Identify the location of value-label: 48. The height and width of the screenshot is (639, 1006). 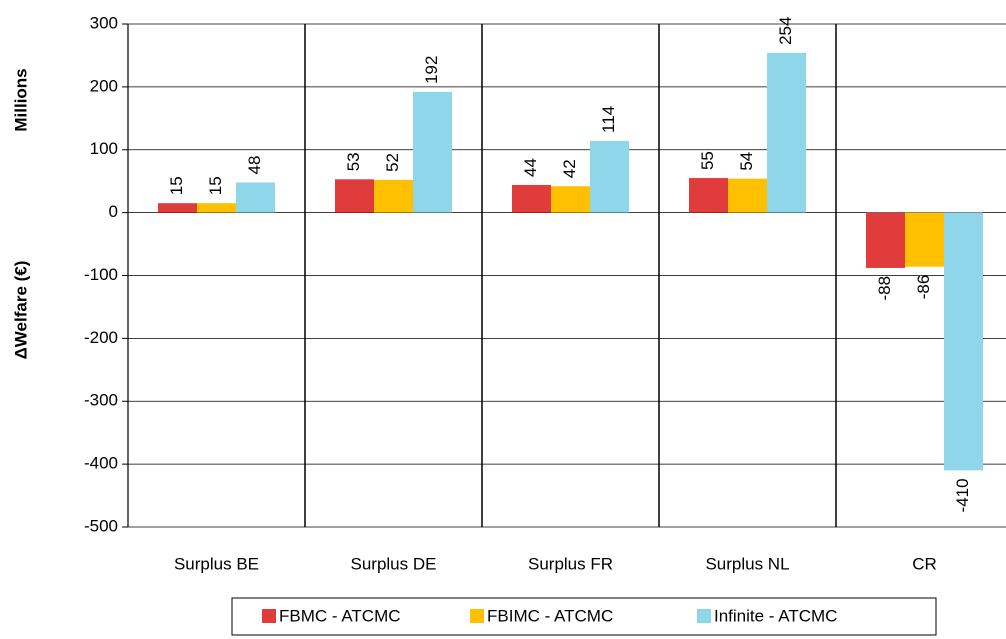
(254, 165).